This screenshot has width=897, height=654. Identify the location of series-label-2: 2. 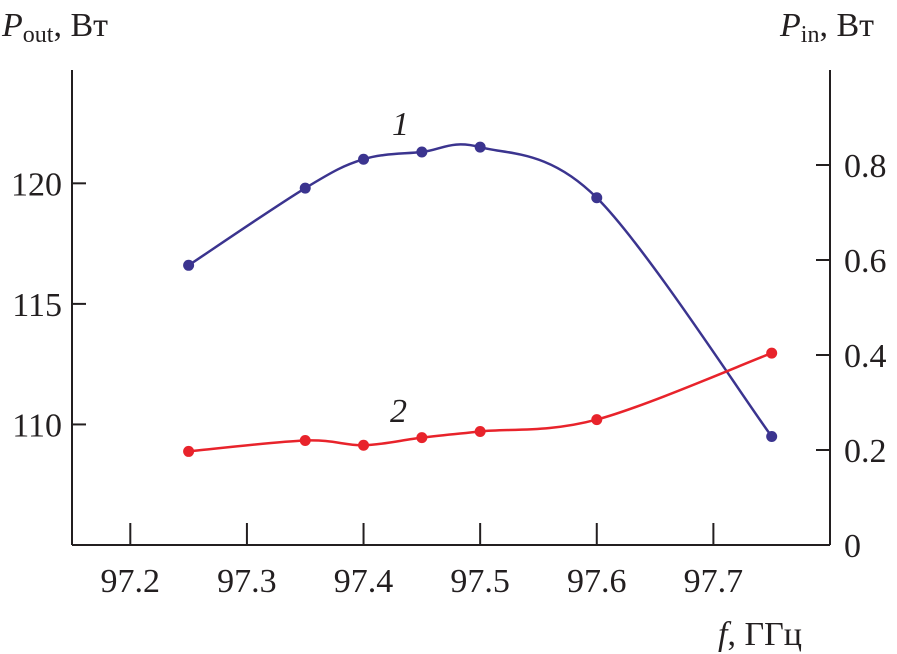
(398, 411).